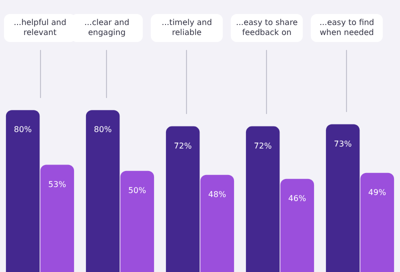  I want to click on x-tick-label: ...helpful and relevant, so click(40, 28).